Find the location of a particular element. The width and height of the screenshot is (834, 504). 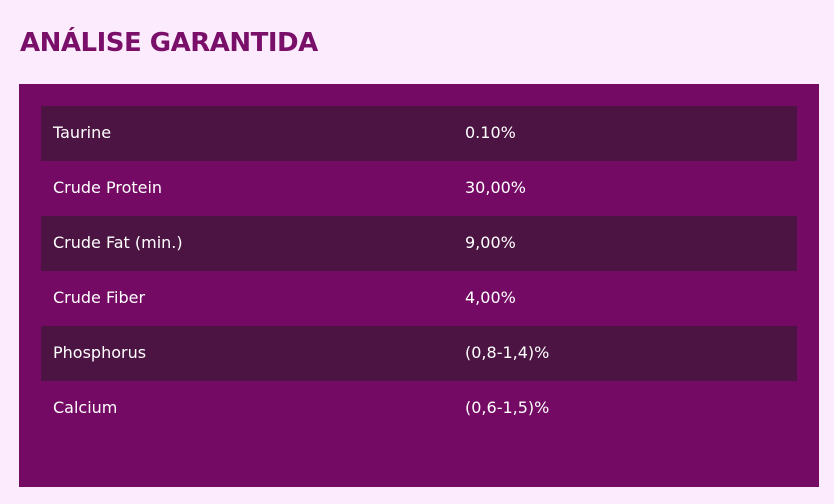

table-row-crude-fat: Crude Fat (min.) 9,00% is located at coordinates (419, 243).